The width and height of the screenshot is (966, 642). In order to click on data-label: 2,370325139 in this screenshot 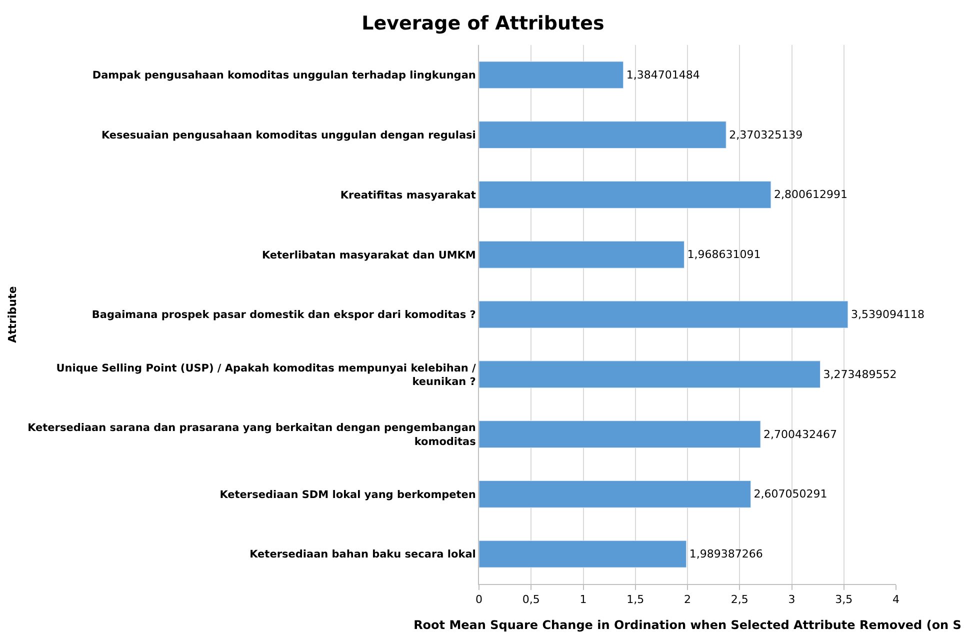, I will do `click(766, 135)`.